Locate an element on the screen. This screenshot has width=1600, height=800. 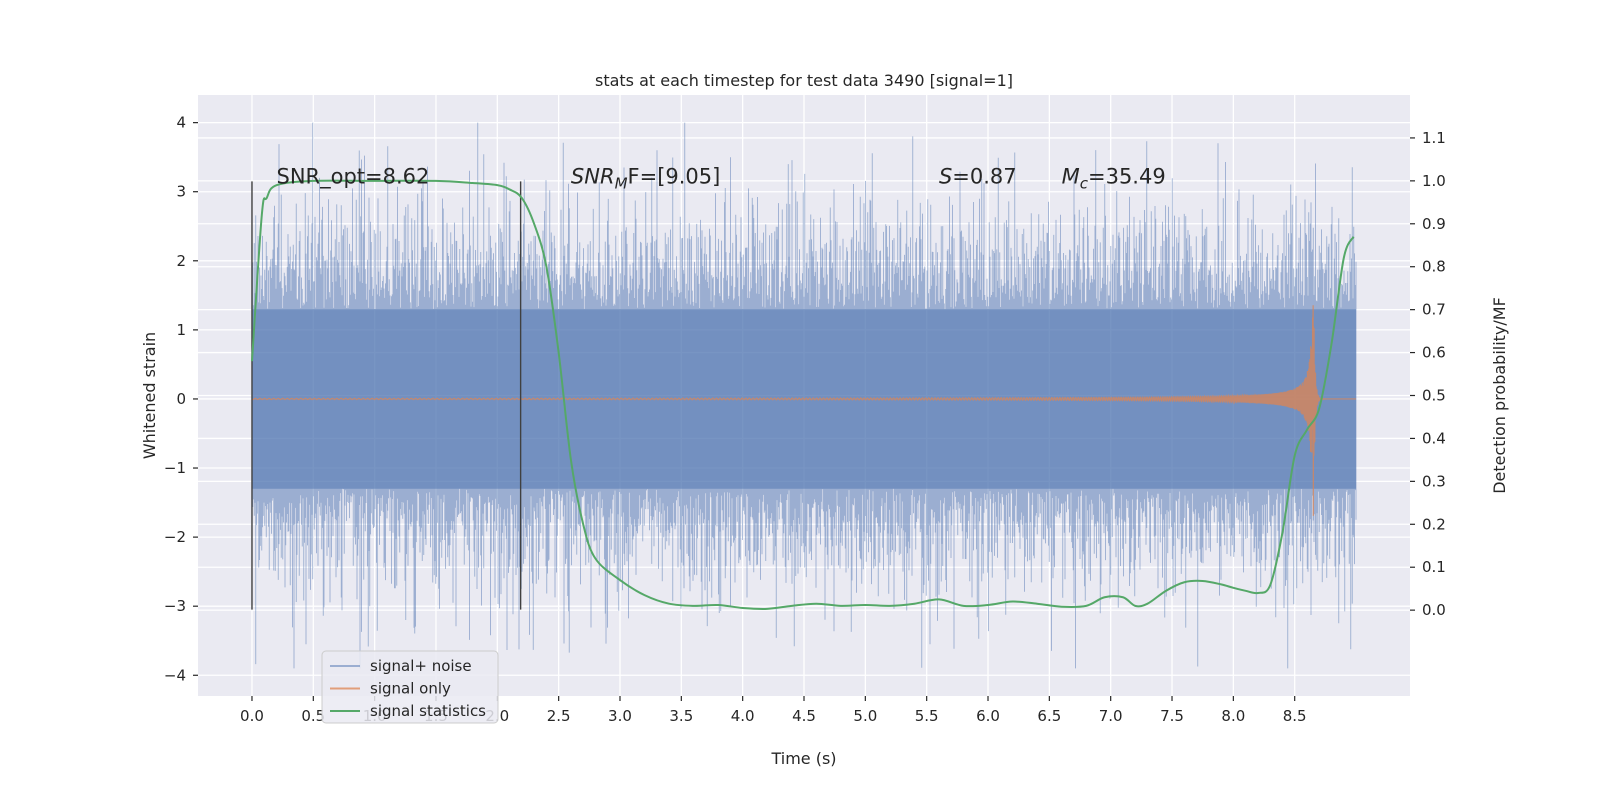
y-tick-label: 2 is located at coordinates (181, 261).